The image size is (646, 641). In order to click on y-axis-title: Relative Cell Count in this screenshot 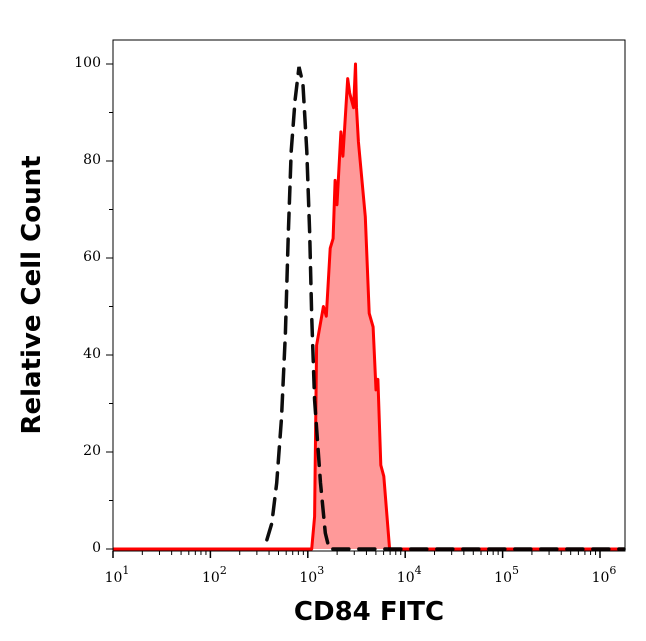, I will do `click(32, 294)`.